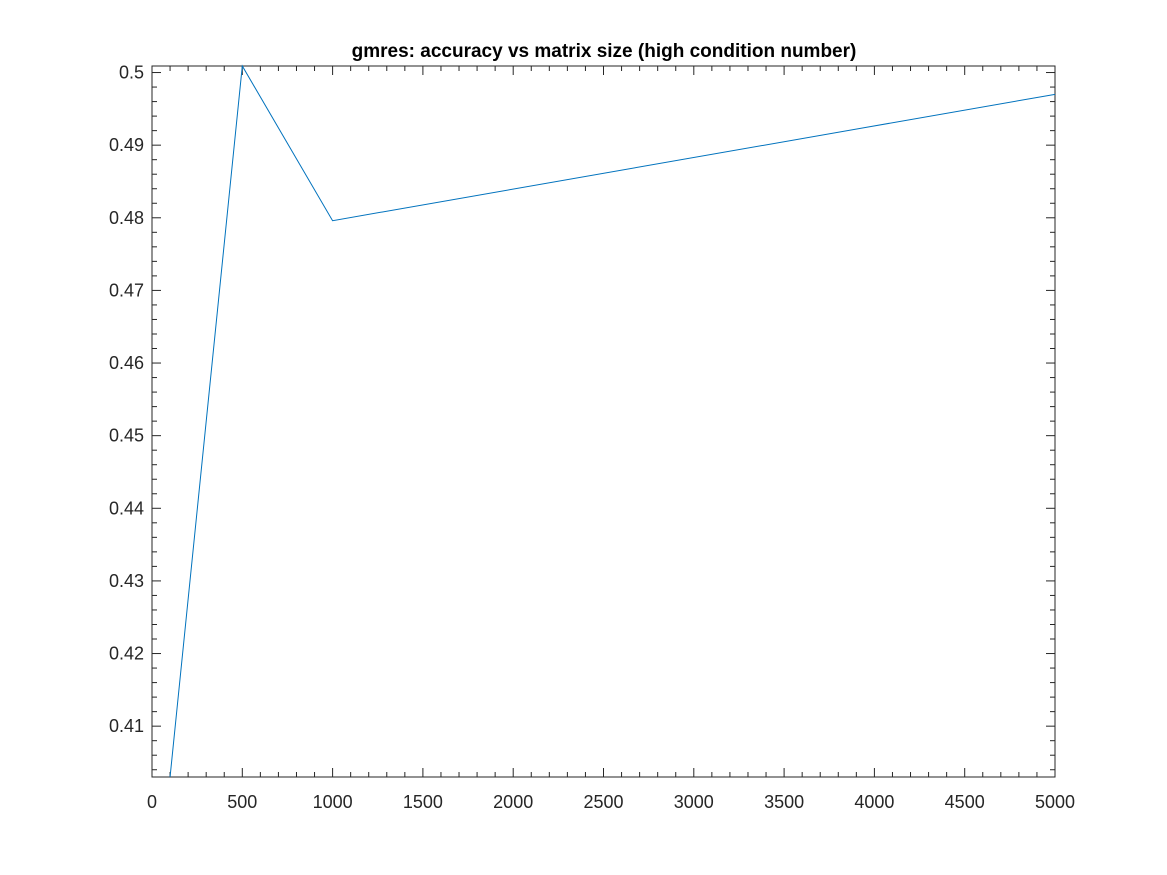  Describe the element at coordinates (126, 400) in the screenshot. I see `y-tick-labels: 0.41 0.42 0.43 0.44 0.45 0.46 0.47 0.48 0.49 0.5` at that location.